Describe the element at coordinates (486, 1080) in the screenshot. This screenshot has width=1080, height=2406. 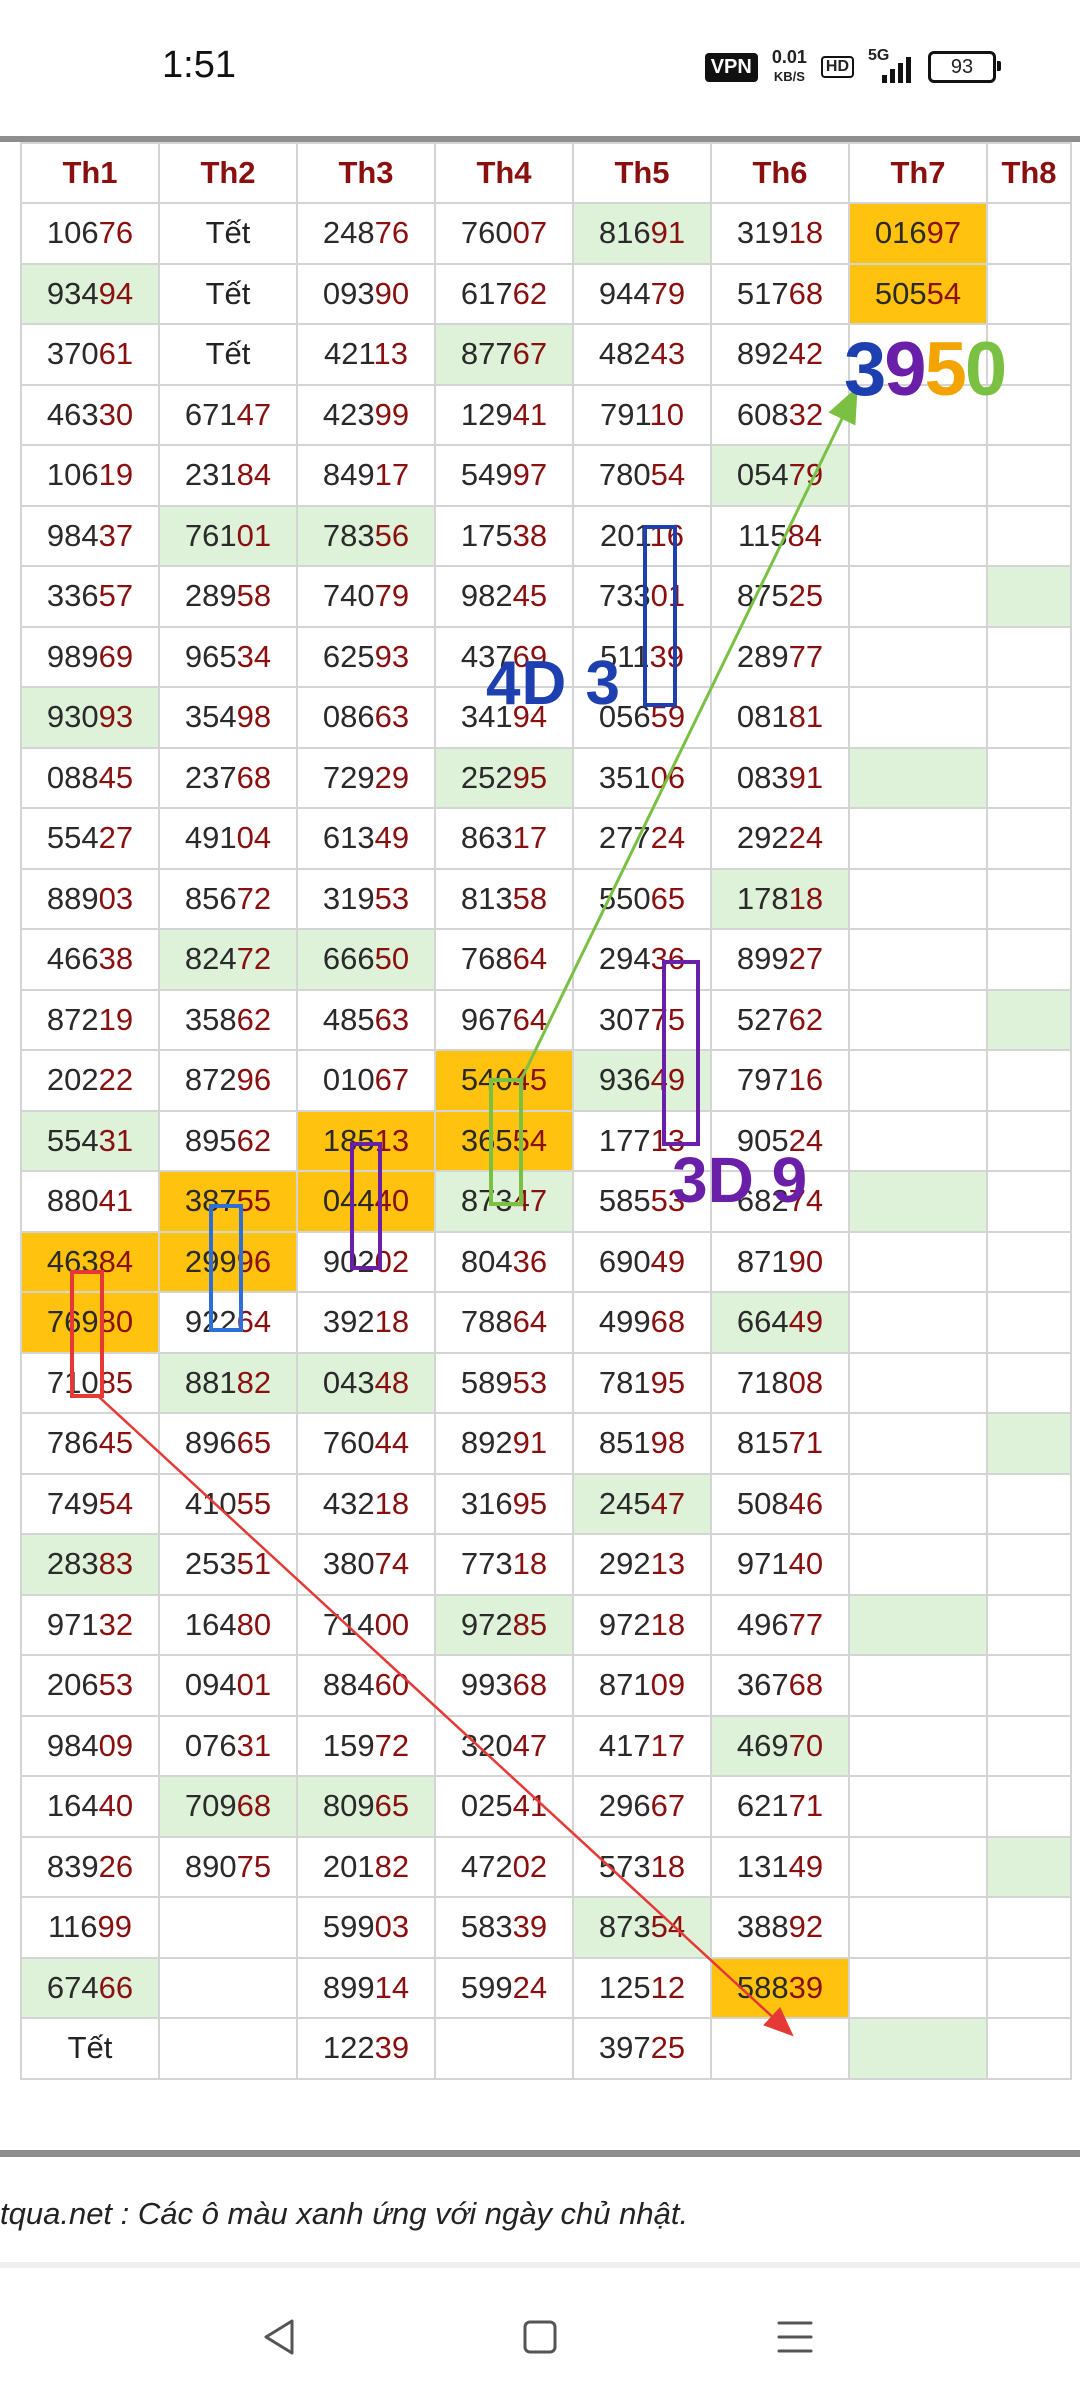
I see `cell-prefix: 540` at that location.